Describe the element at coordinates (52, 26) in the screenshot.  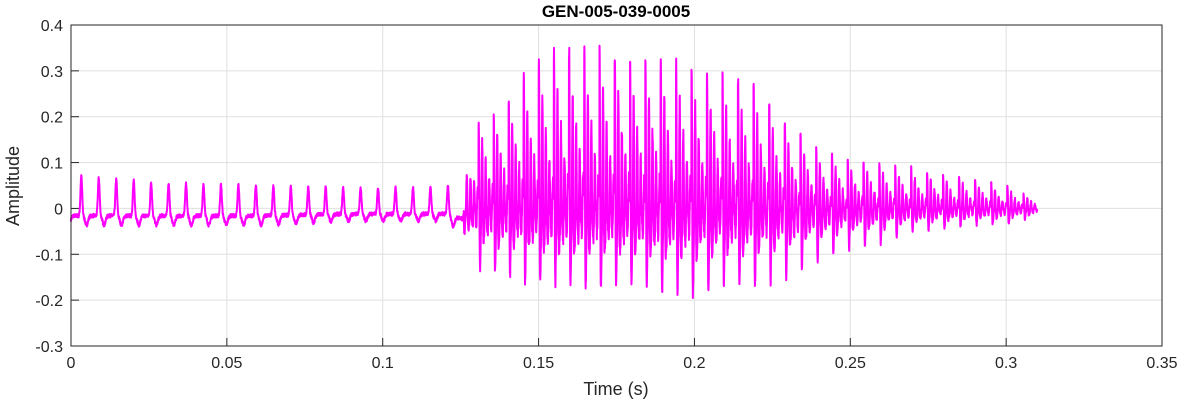
I see `y-tick-label: 0.4` at that location.